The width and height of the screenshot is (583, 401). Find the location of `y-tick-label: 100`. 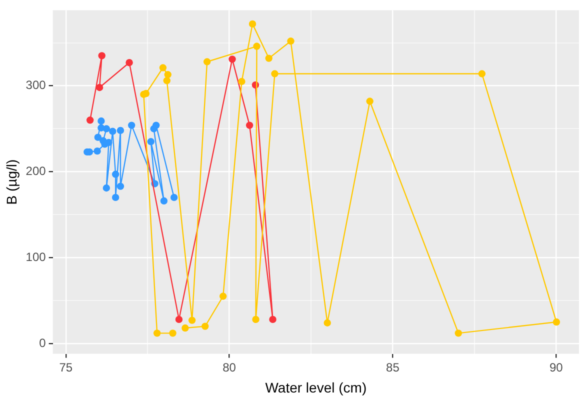

y-tick-label: 100 is located at coordinates (36, 257).